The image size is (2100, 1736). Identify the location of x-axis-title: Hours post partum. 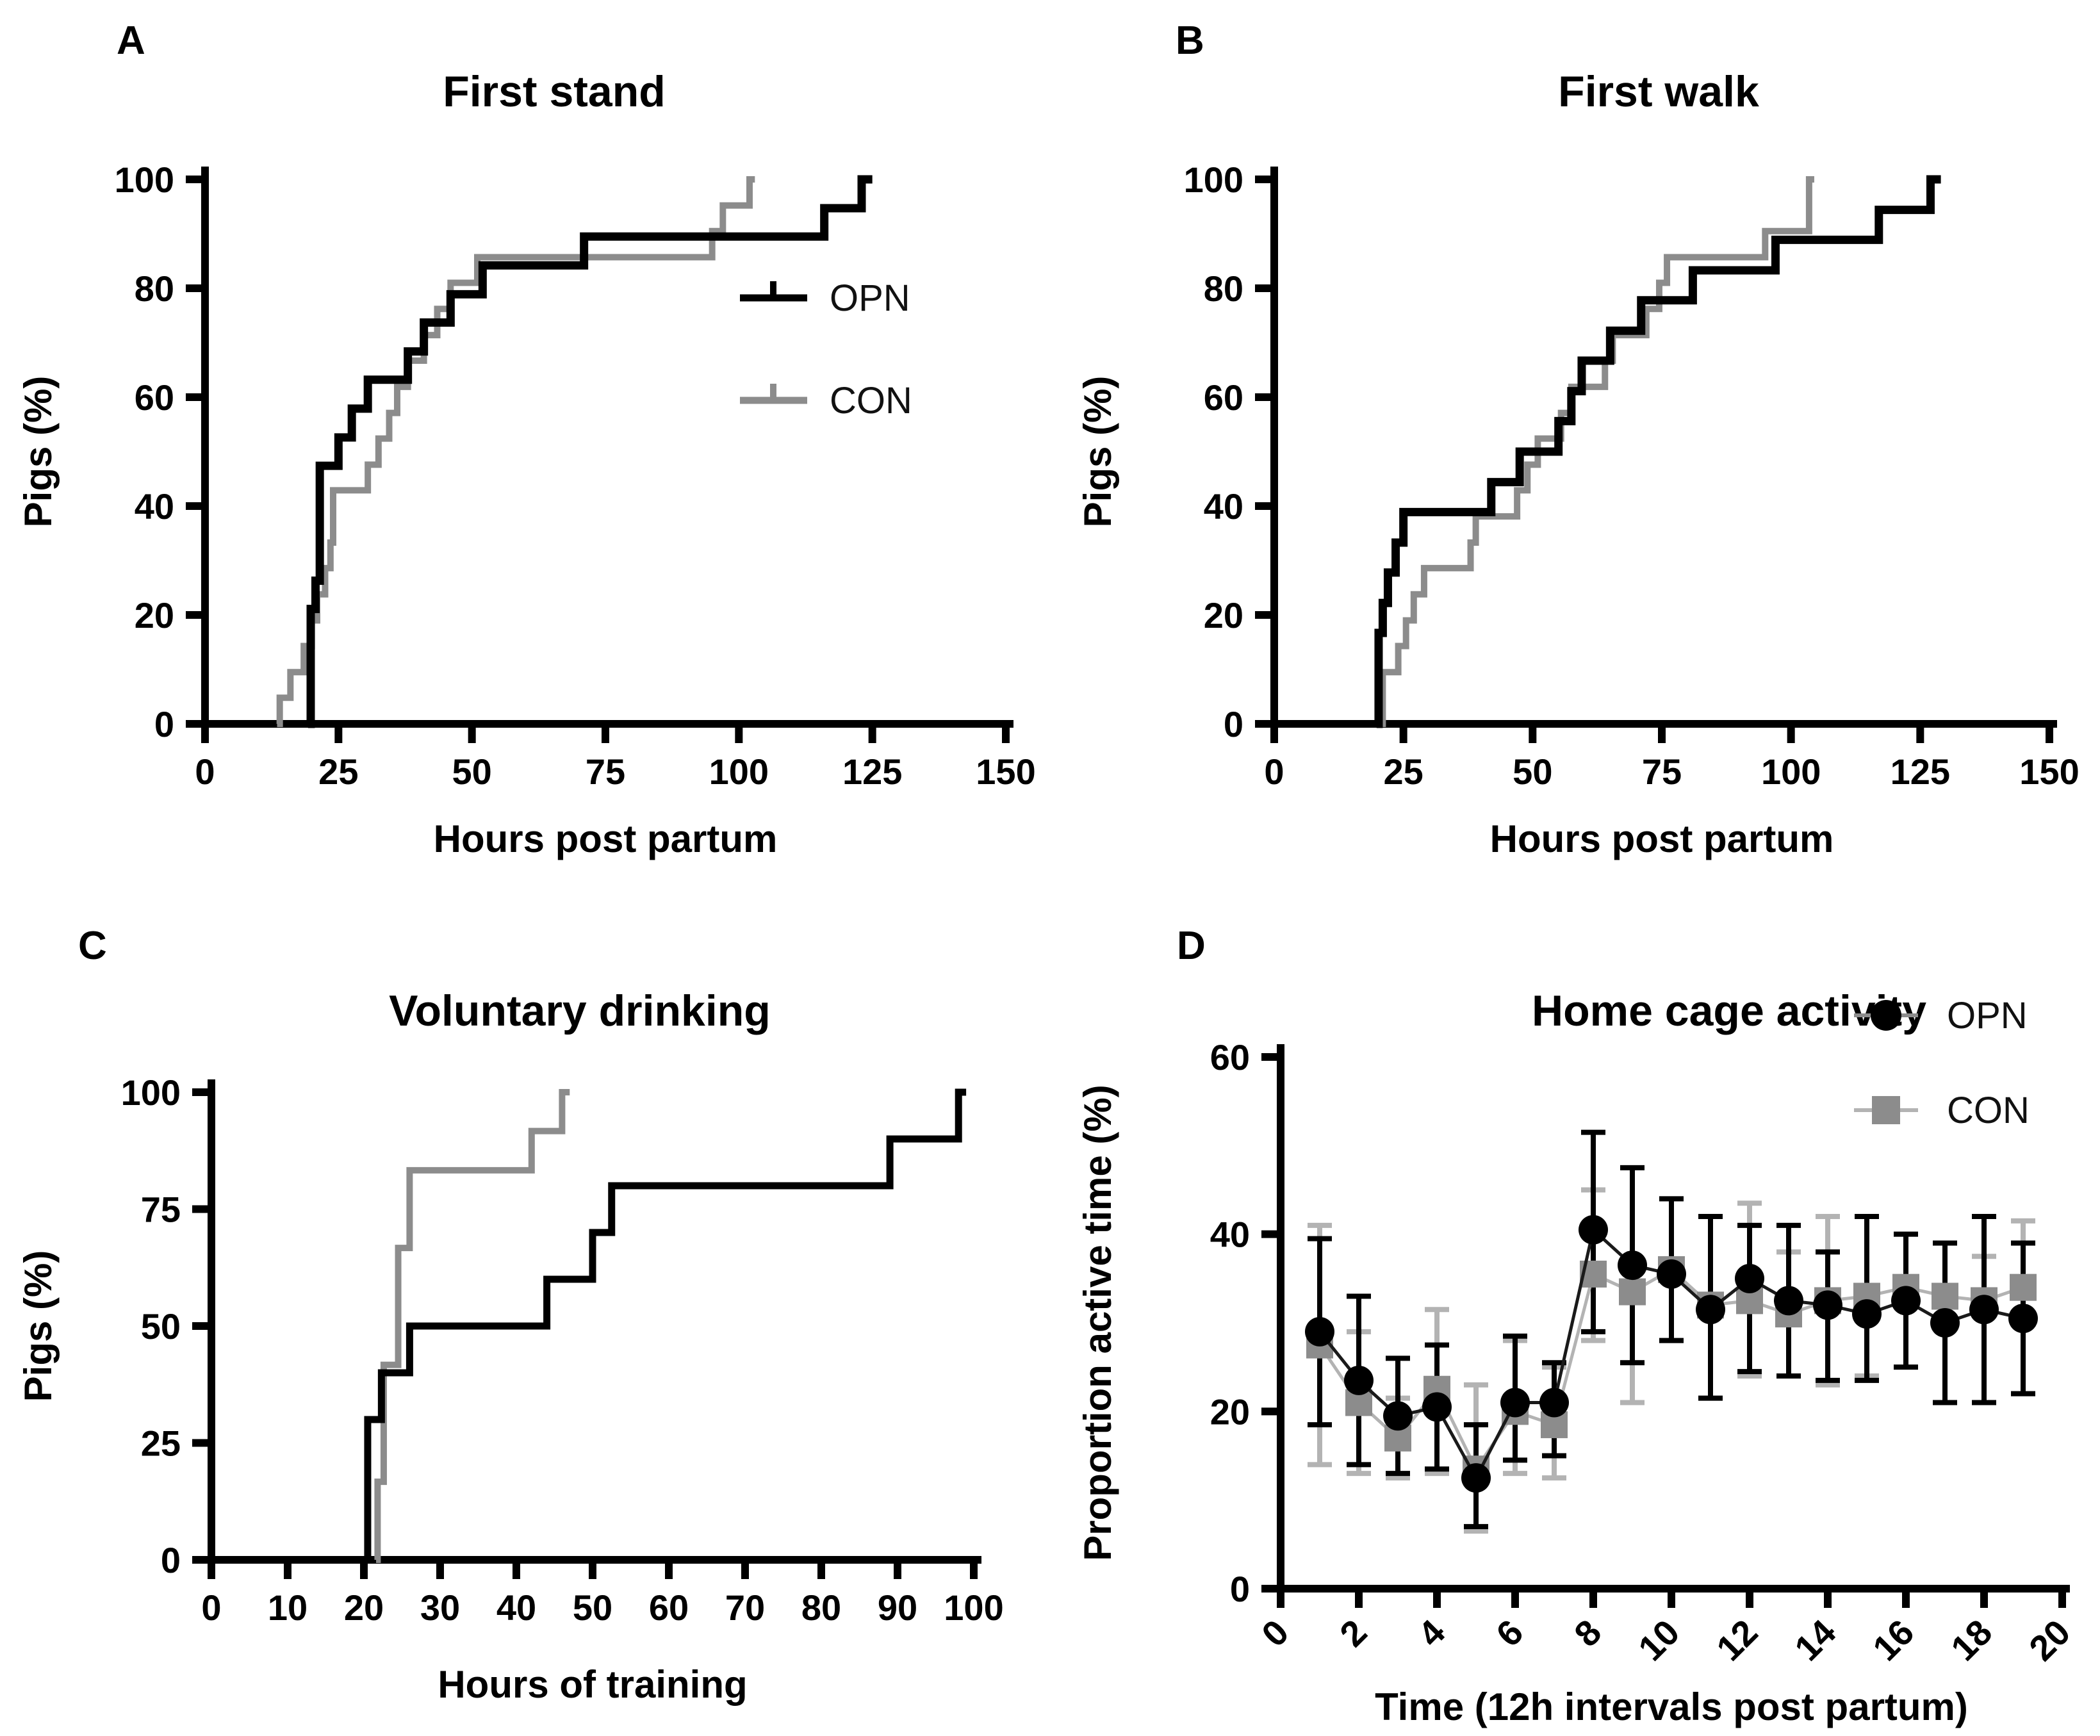
(606, 838).